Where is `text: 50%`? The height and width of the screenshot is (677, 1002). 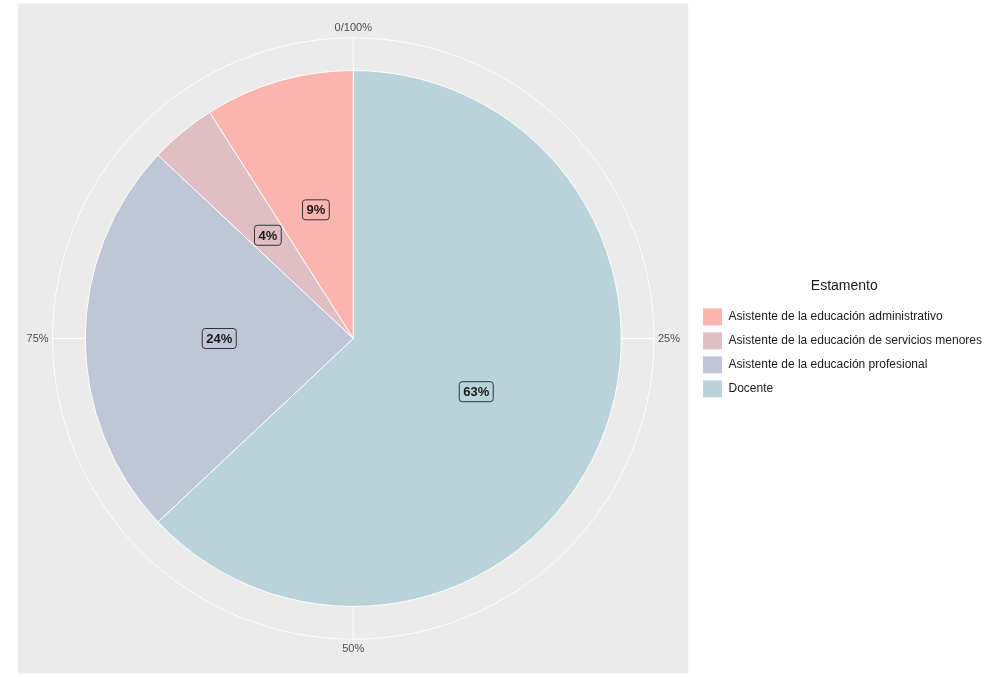 text: 50% is located at coordinates (353, 648).